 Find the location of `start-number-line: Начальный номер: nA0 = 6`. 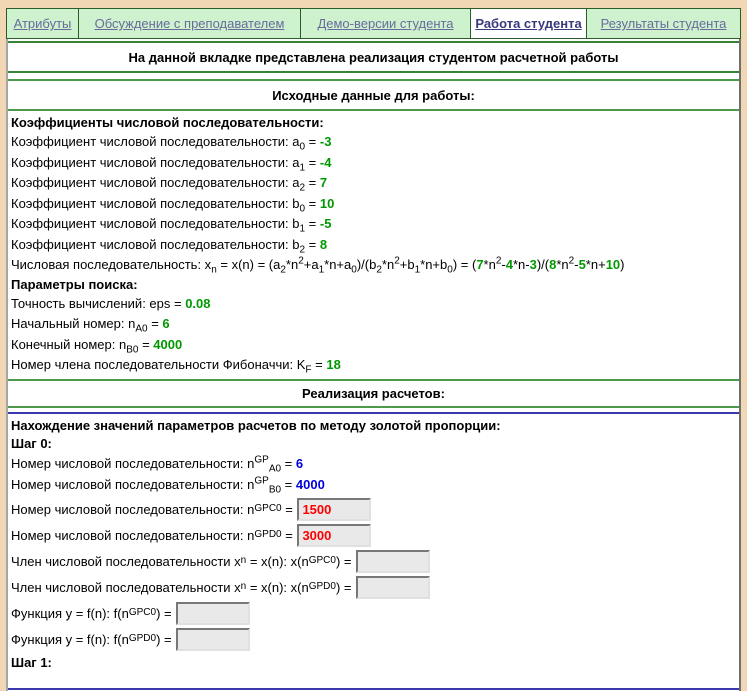

start-number-line: Начальный номер: nA0 = 6 is located at coordinates (375, 324).